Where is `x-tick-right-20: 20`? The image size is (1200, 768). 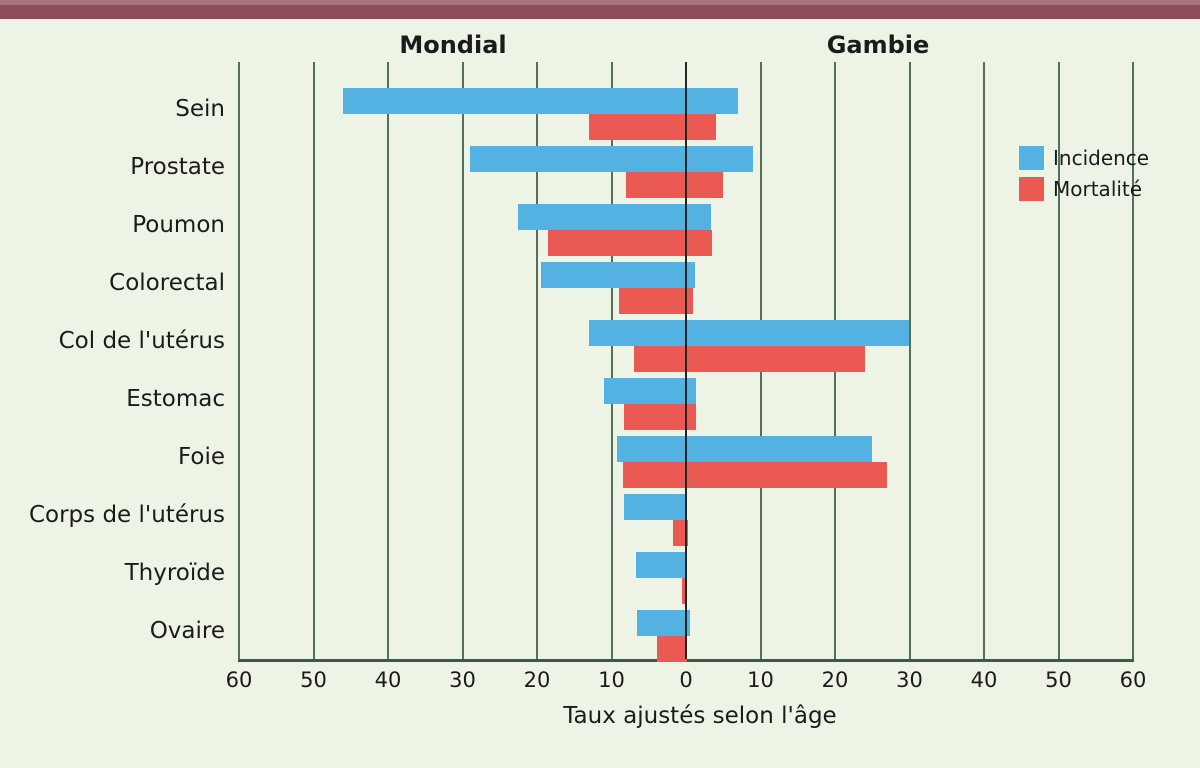 x-tick-right-20: 20 is located at coordinates (835, 680).